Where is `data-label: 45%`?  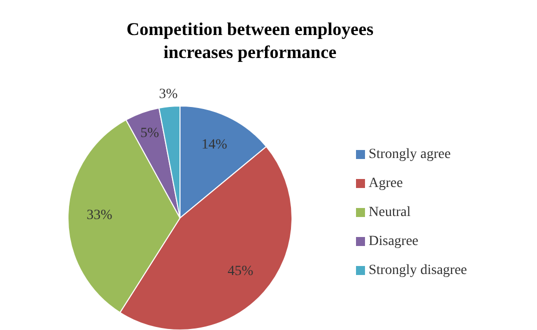 data-label: 45% is located at coordinates (241, 271).